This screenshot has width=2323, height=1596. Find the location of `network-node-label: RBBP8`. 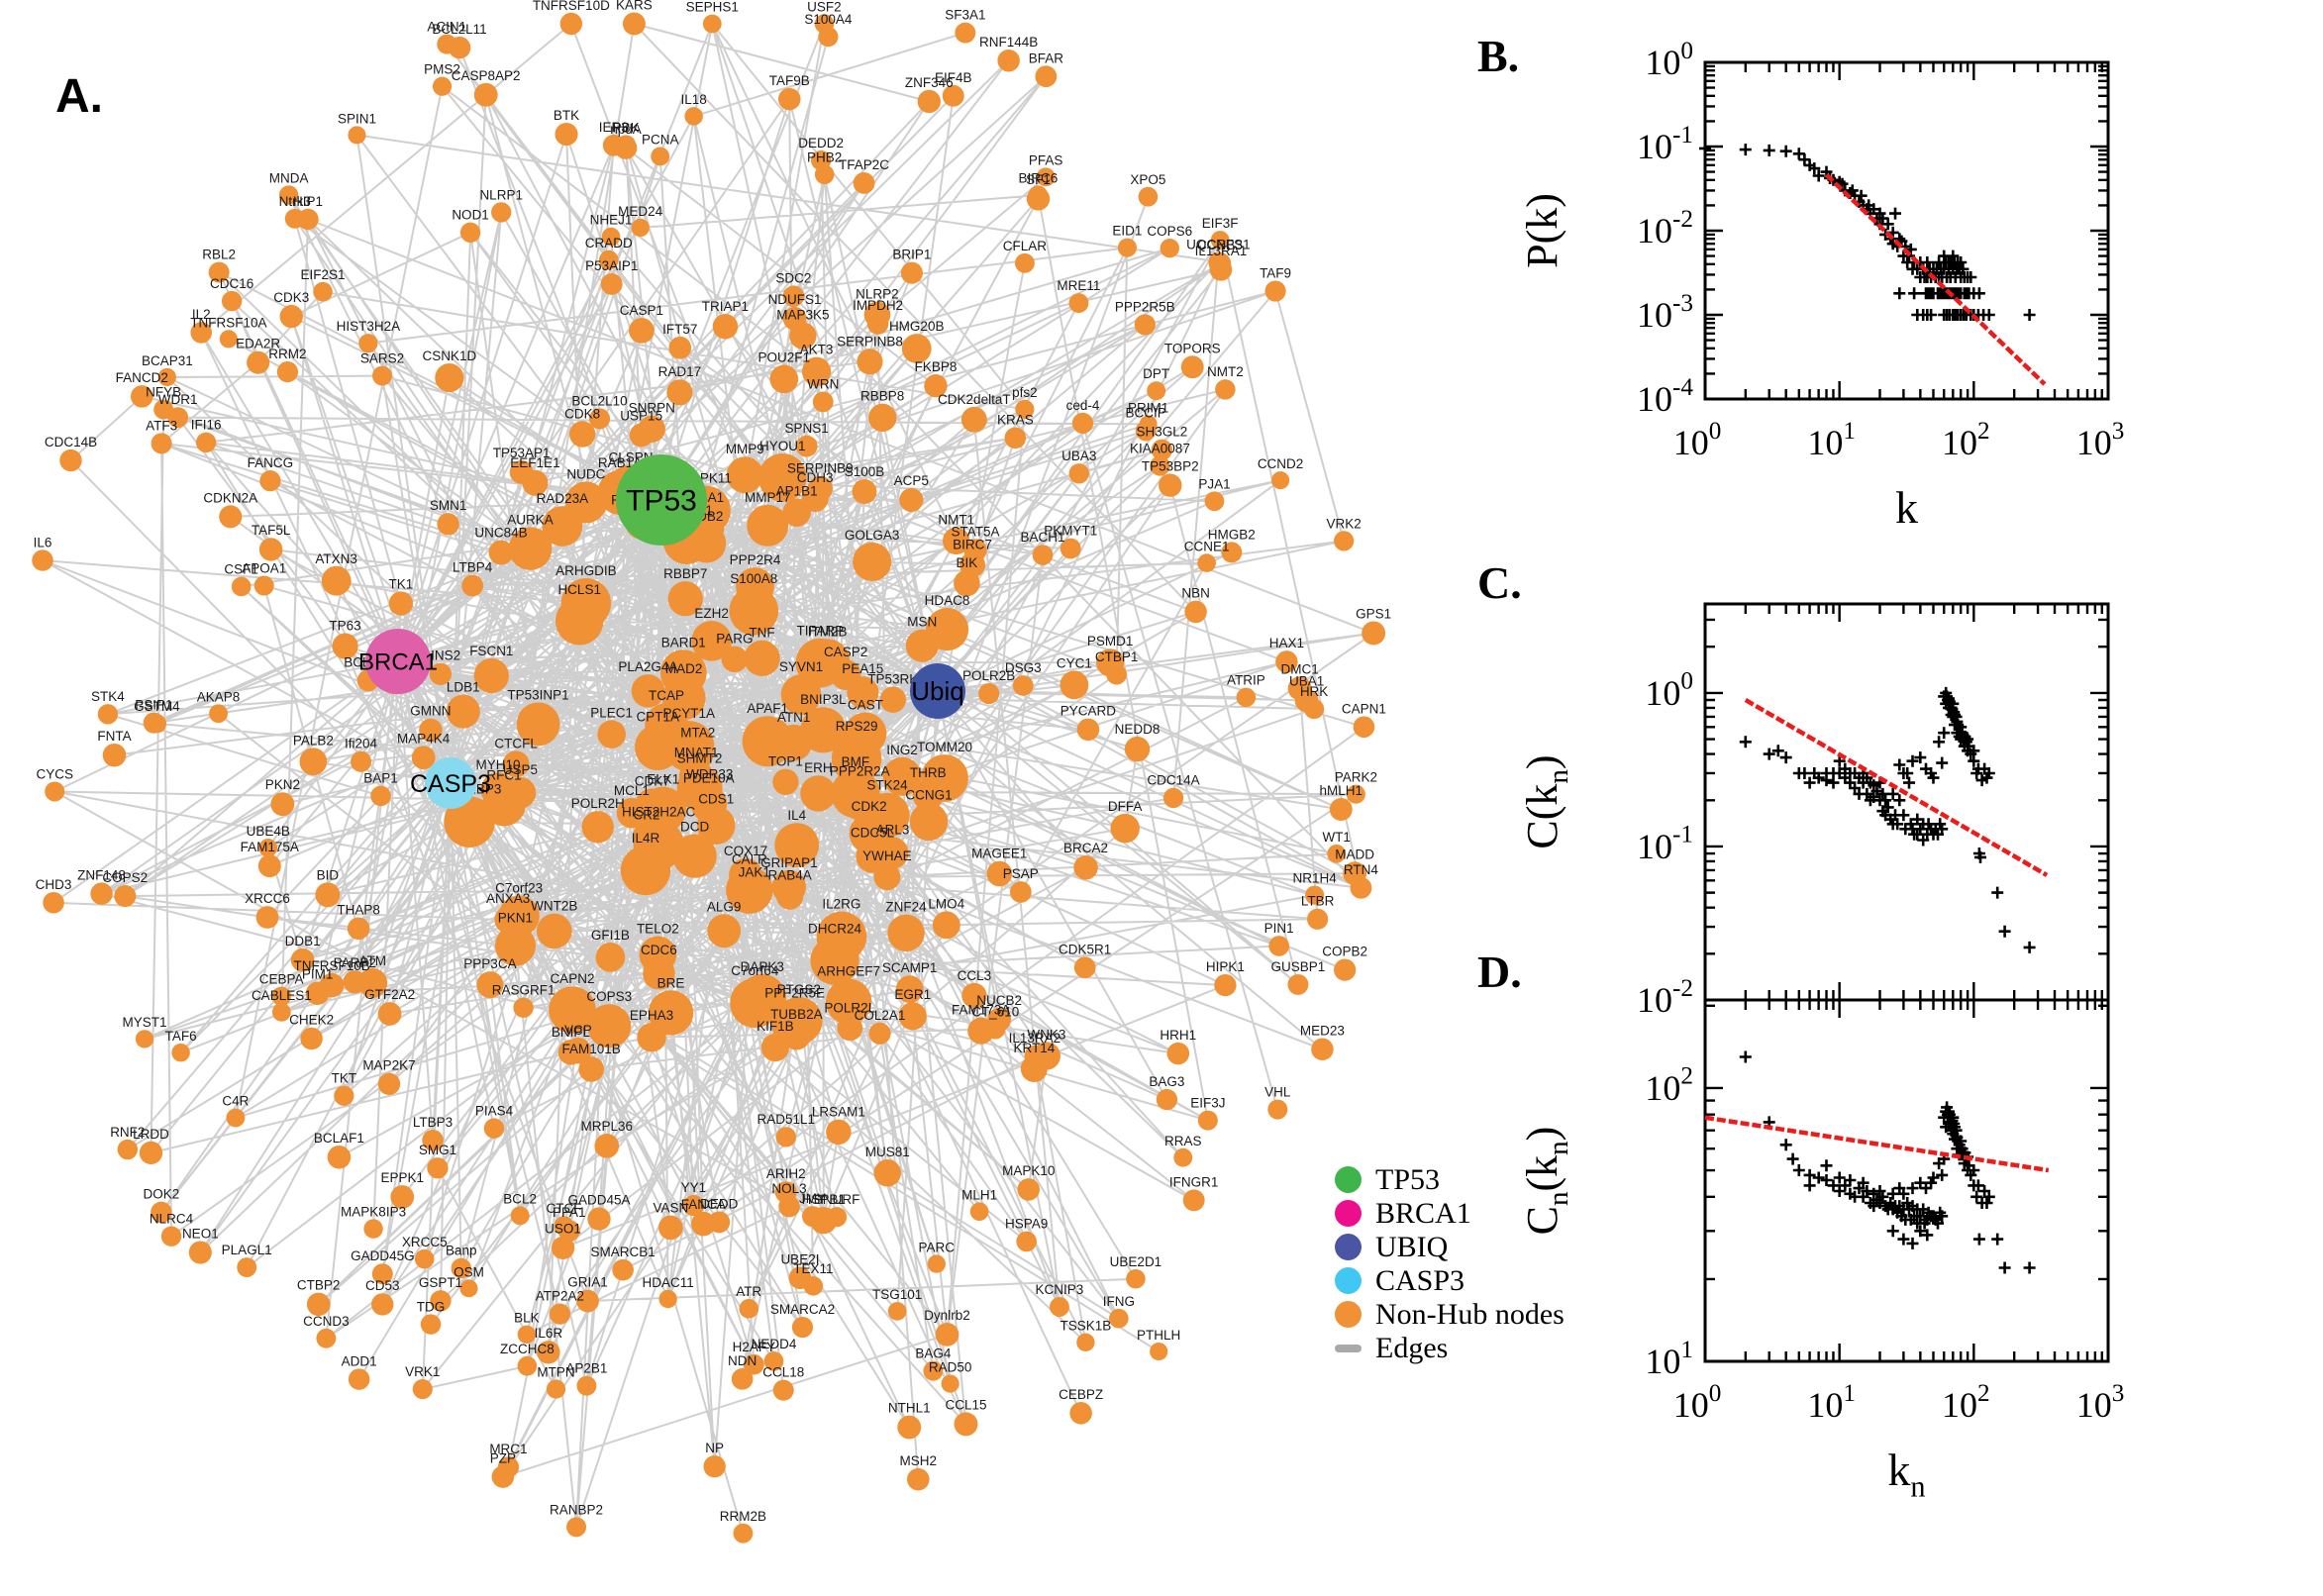

network-node-label: RBBP8 is located at coordinates (882, 397).